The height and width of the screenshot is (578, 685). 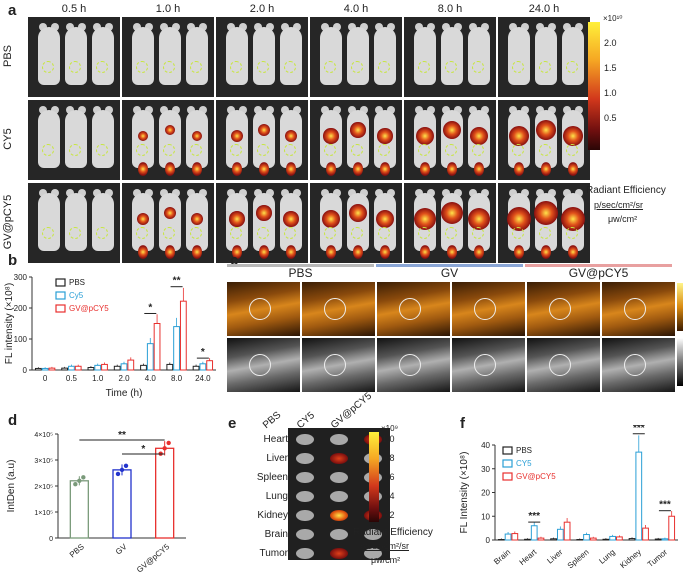 What do you see at coordinates (177, 378) in the screenshot?
I see `x-tick-label: 8.0` at bounding box center [177, 378].